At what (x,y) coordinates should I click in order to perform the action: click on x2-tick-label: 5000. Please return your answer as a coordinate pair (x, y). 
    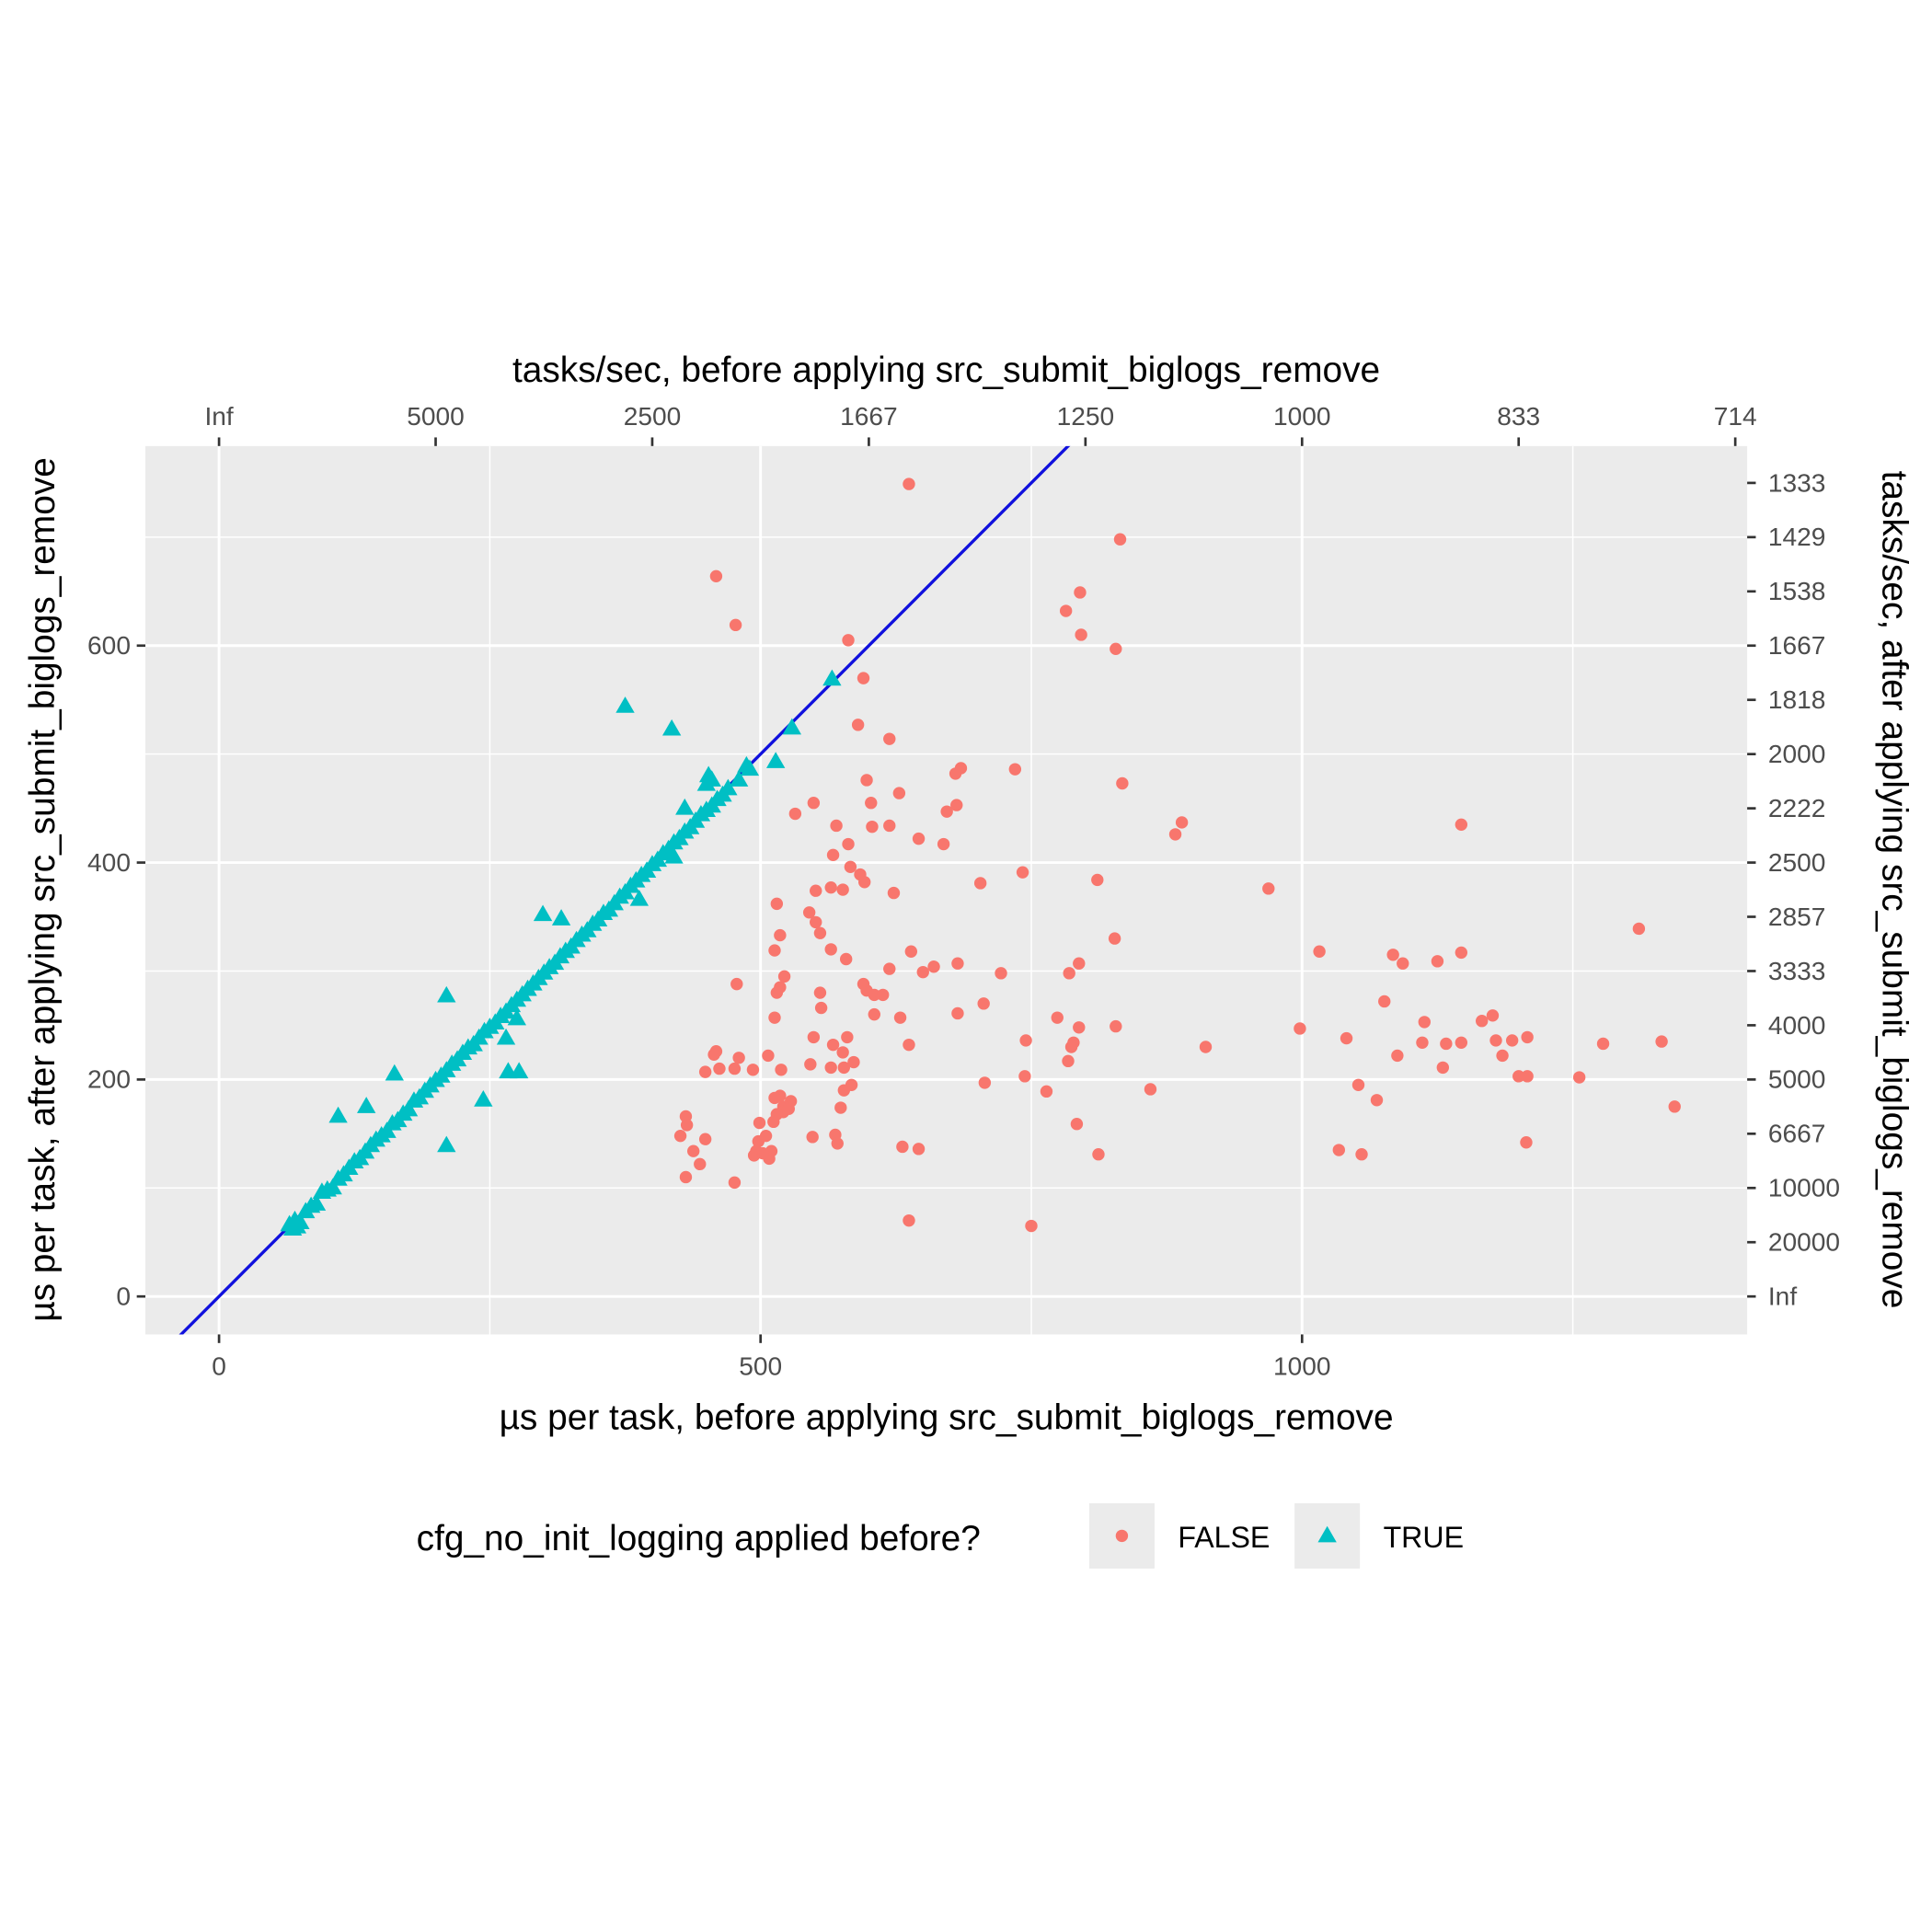
    Looking at the image, I should click on (436, 416).